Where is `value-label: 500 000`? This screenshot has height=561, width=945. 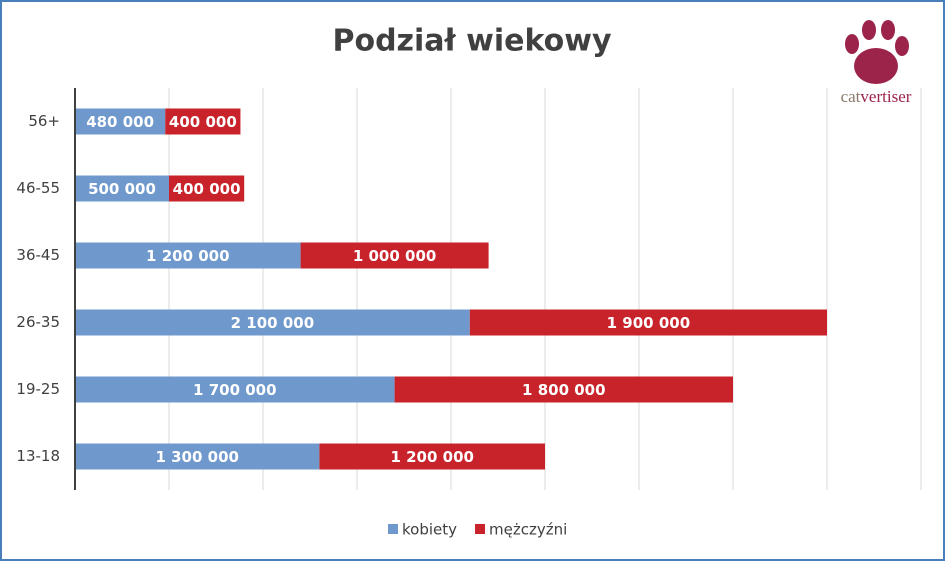
value-label: 500 000 is located at coordinates (122, 189).